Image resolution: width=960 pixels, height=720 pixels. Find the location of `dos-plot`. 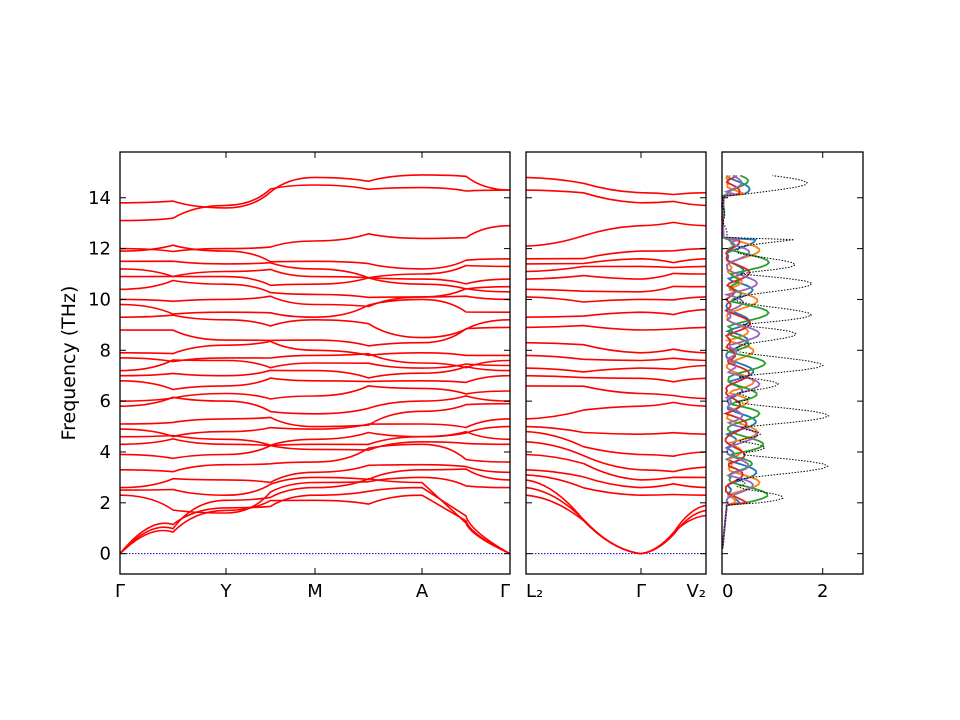

dos-plot is located at coordinates (775, 361).